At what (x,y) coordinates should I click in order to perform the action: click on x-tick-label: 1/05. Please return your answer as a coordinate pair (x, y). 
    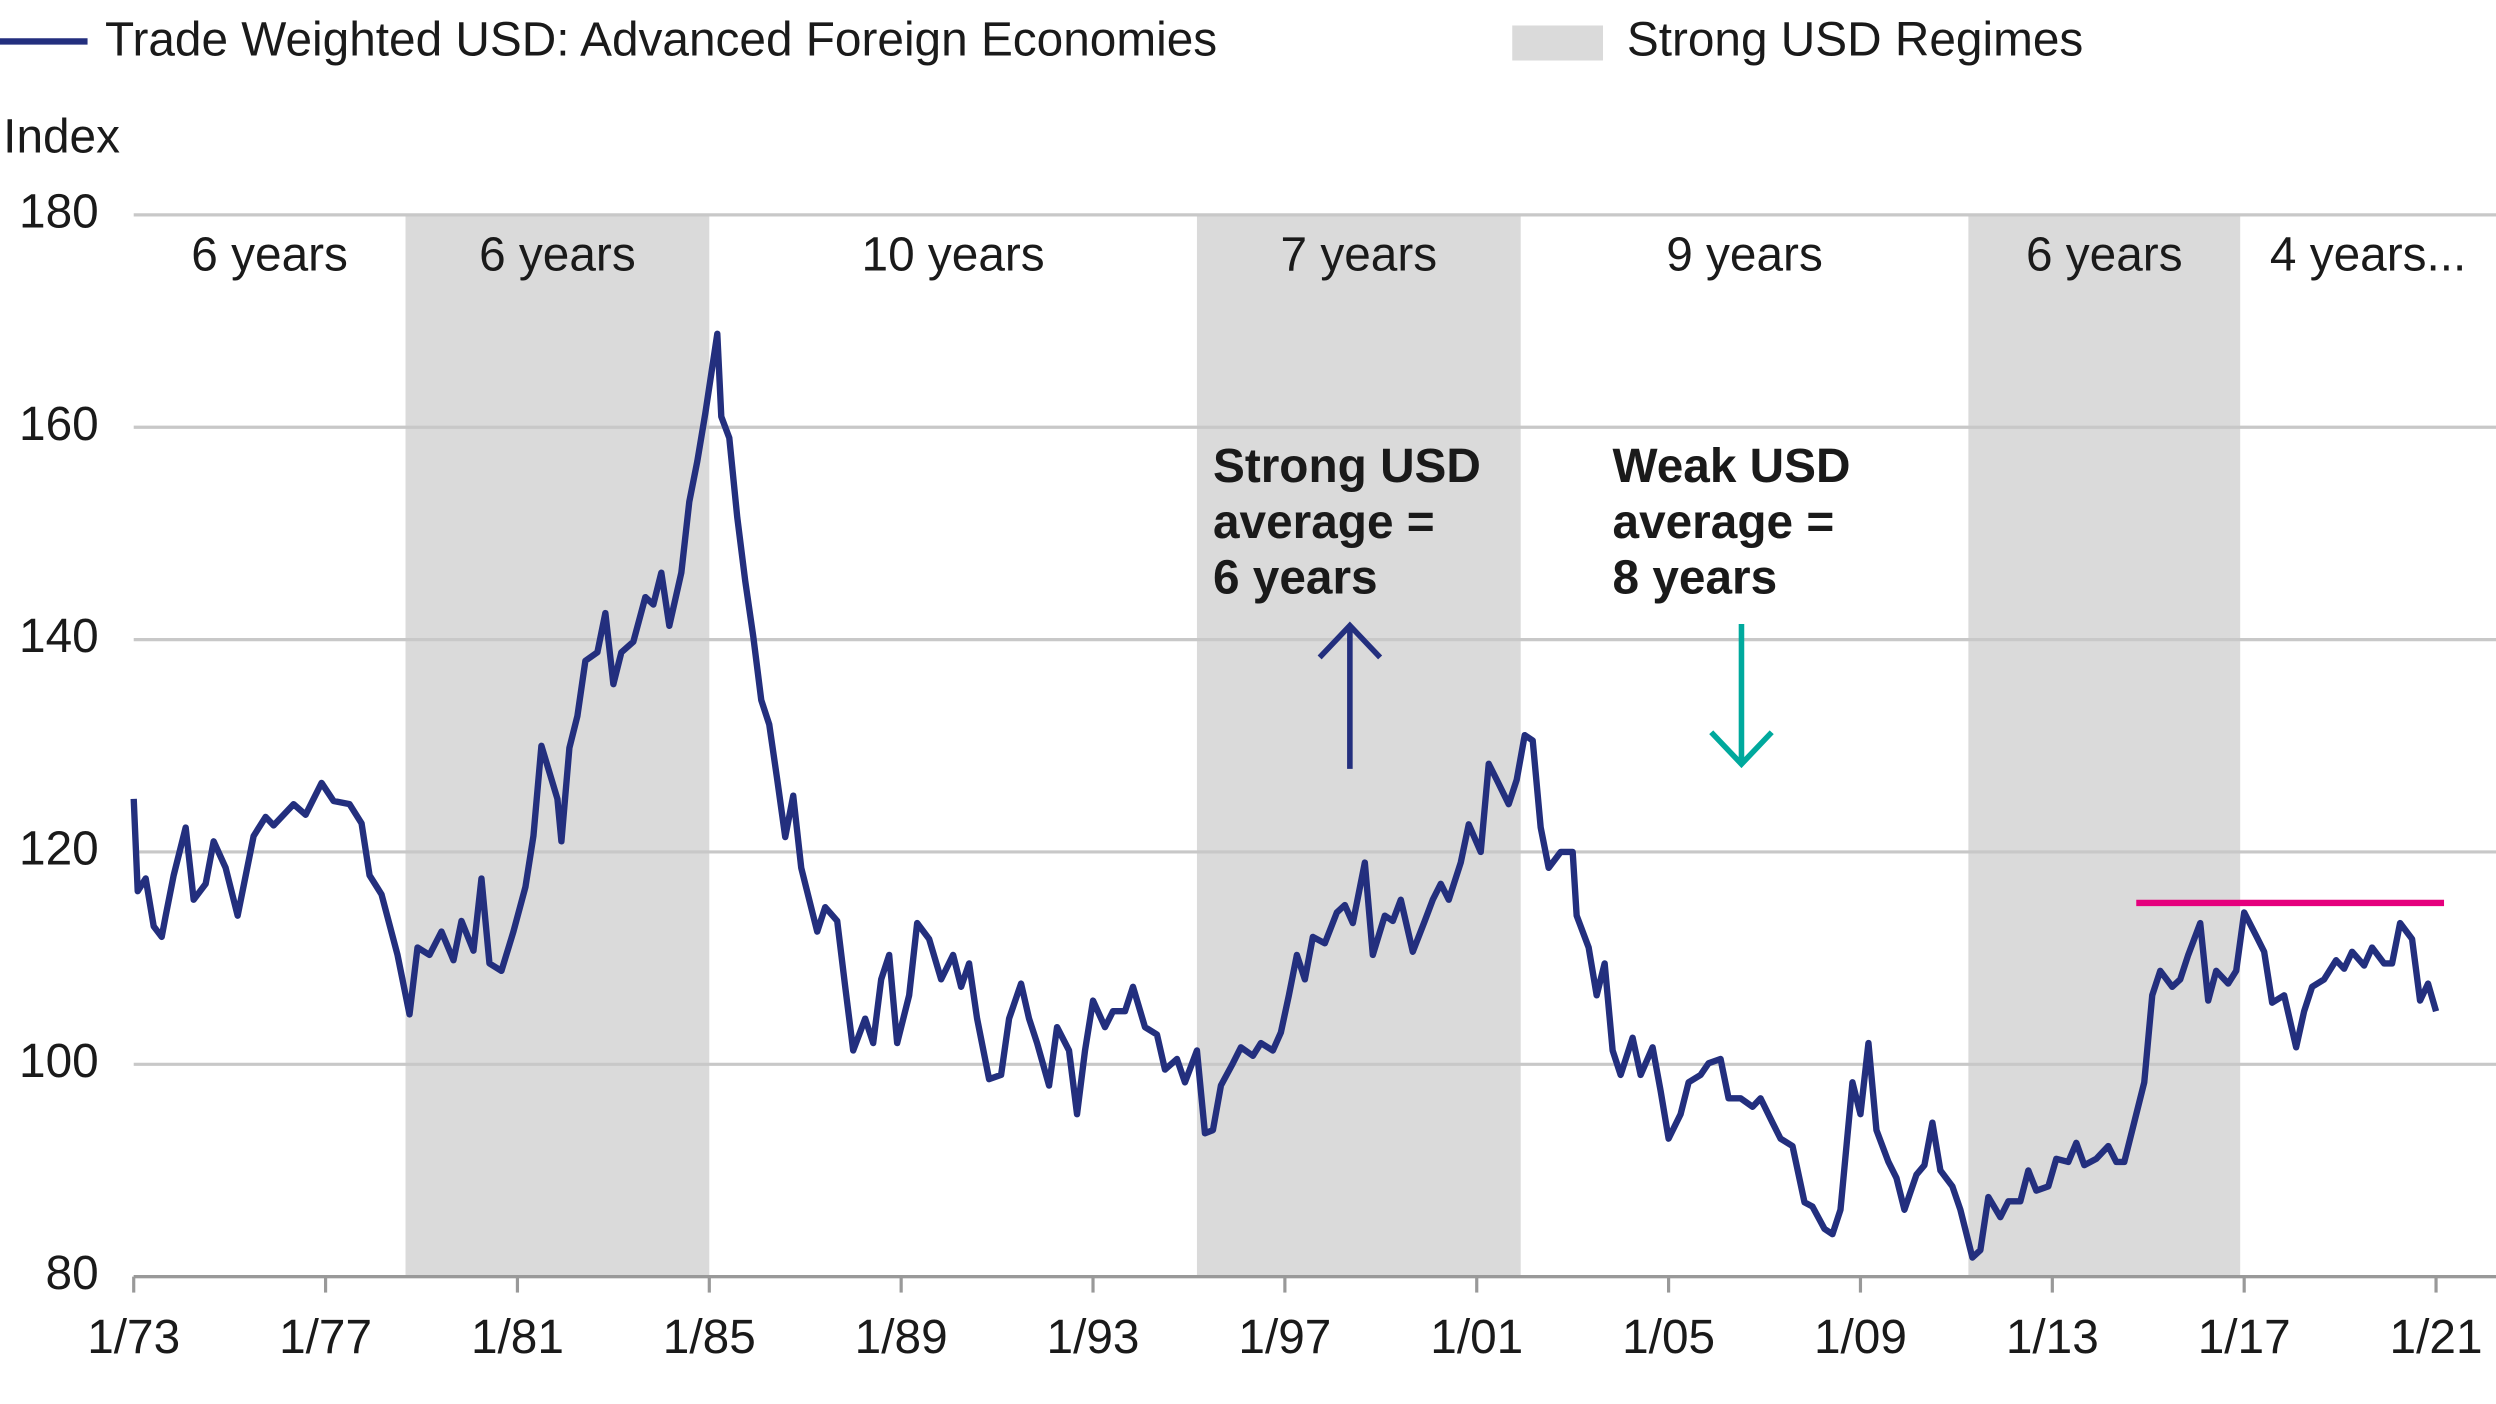
    Looking at the image, I should click on (1668, 1337).